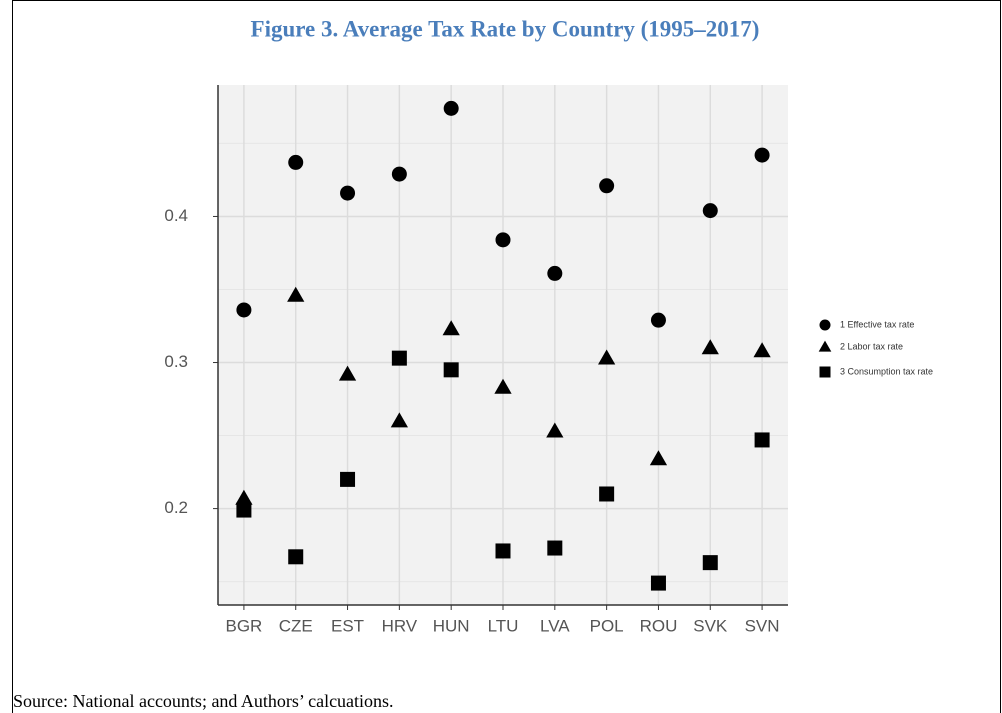 The height and width of the screenshot is (713, 1002). What do you see at coordinates (710, 625) in the screenshot?
I see `x-tick-label: SVK` at bounding box center [710, 625].